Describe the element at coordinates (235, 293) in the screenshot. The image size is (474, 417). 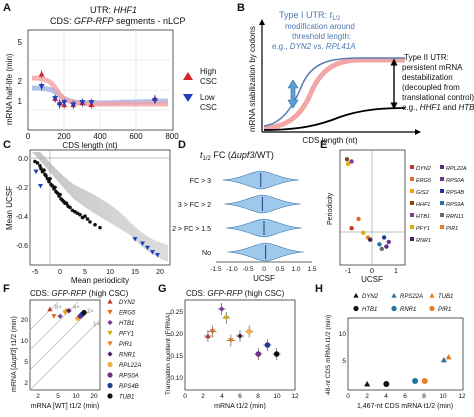
I see `panel-g-title: CDS: GFP-RFP (high CSC)` at that location.